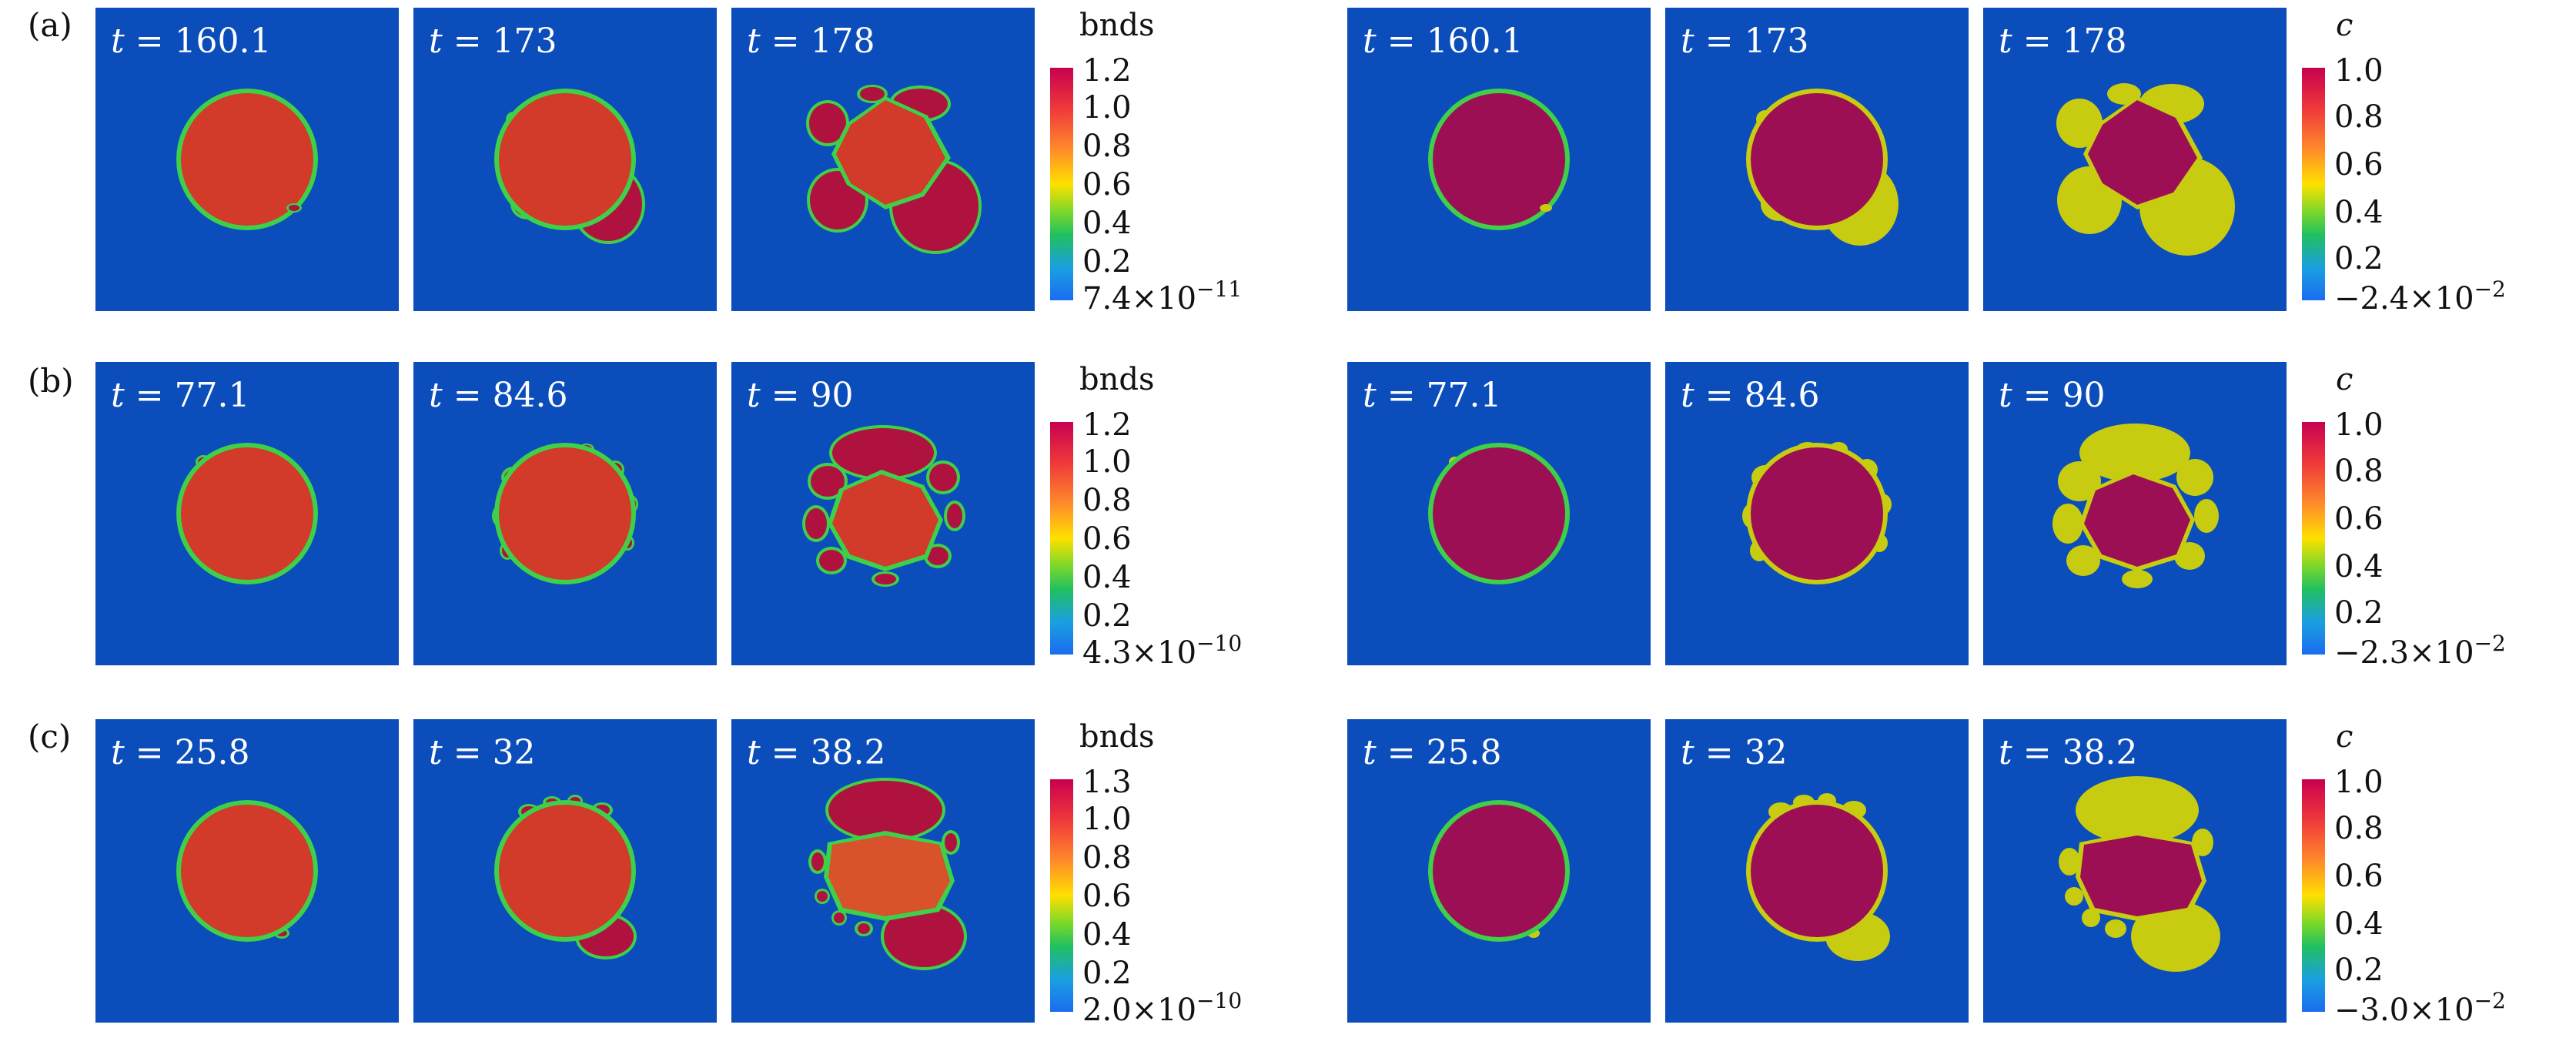 The width and height of the screenshot is (2576, 1038). I want to click on colorbar-min: −2.3×10⁻², so click(2420, 651).